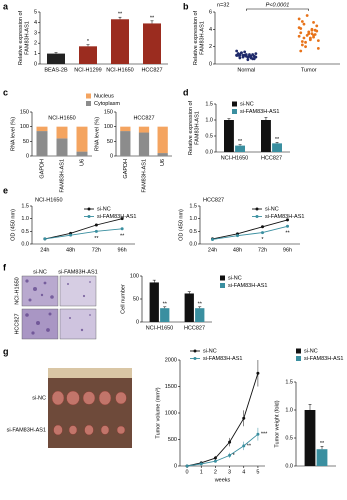  I want to click on panel-label: b, so click(186, 6).